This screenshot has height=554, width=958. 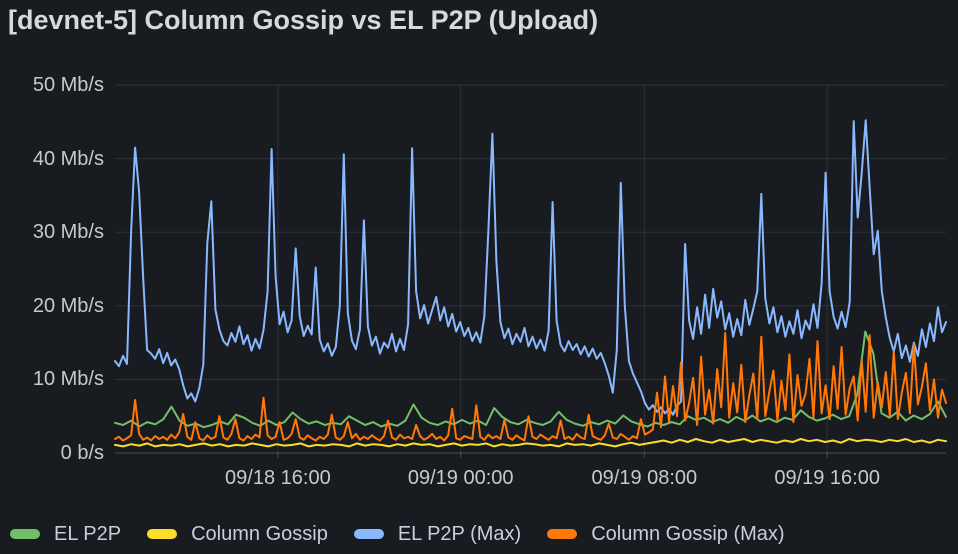 I want to click on x-axis-tick-label: 09/19 00:00, so click(x=460, y=478).